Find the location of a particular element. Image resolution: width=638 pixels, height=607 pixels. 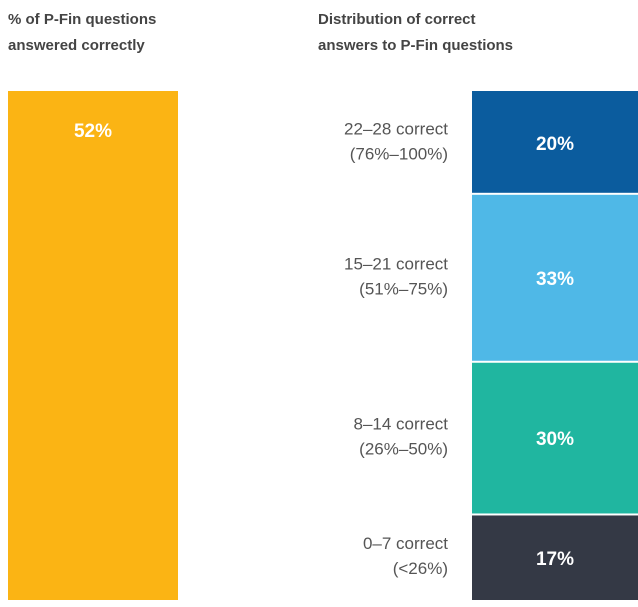

value-label: 20% is located at coordinates (555, 144).